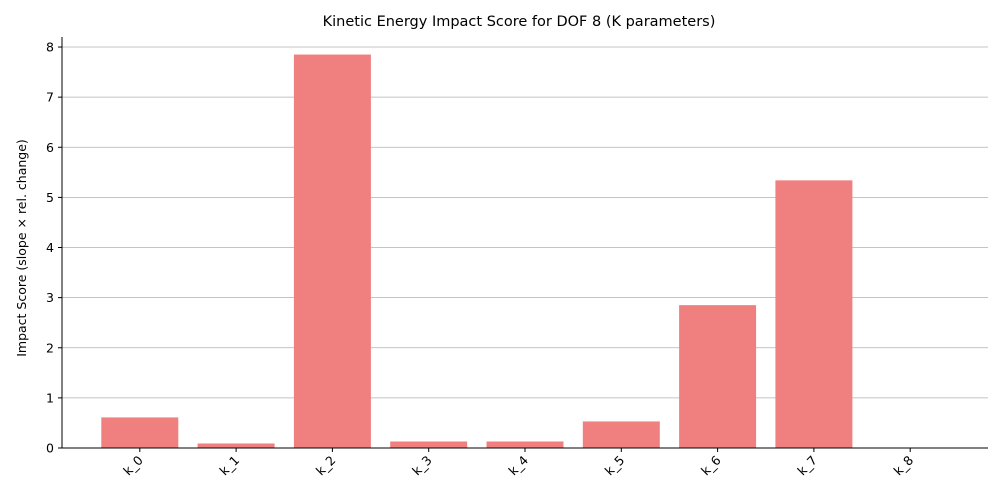 The height and width of the screenshot is (500, 1000). What do you see at coordinates (615, 466) in the screenshot?
I see `x-tick-label: k_5` at bounding box center [615, 466].